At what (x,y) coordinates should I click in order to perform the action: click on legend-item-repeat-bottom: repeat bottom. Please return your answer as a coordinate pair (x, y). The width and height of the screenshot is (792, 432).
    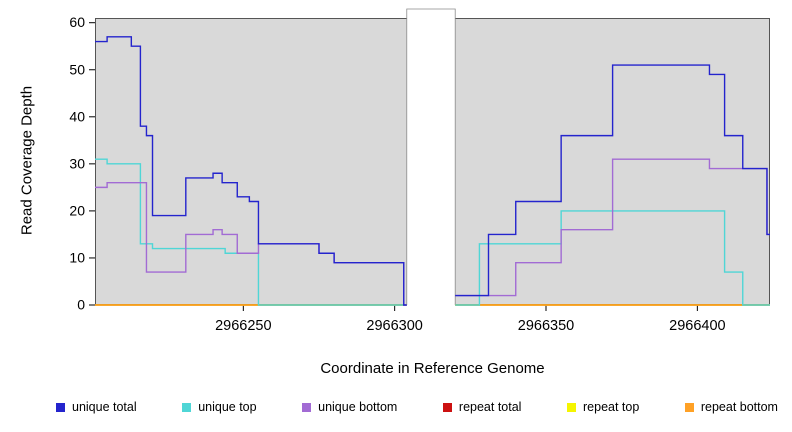
    Looking at the image, I should click on (731, 407).